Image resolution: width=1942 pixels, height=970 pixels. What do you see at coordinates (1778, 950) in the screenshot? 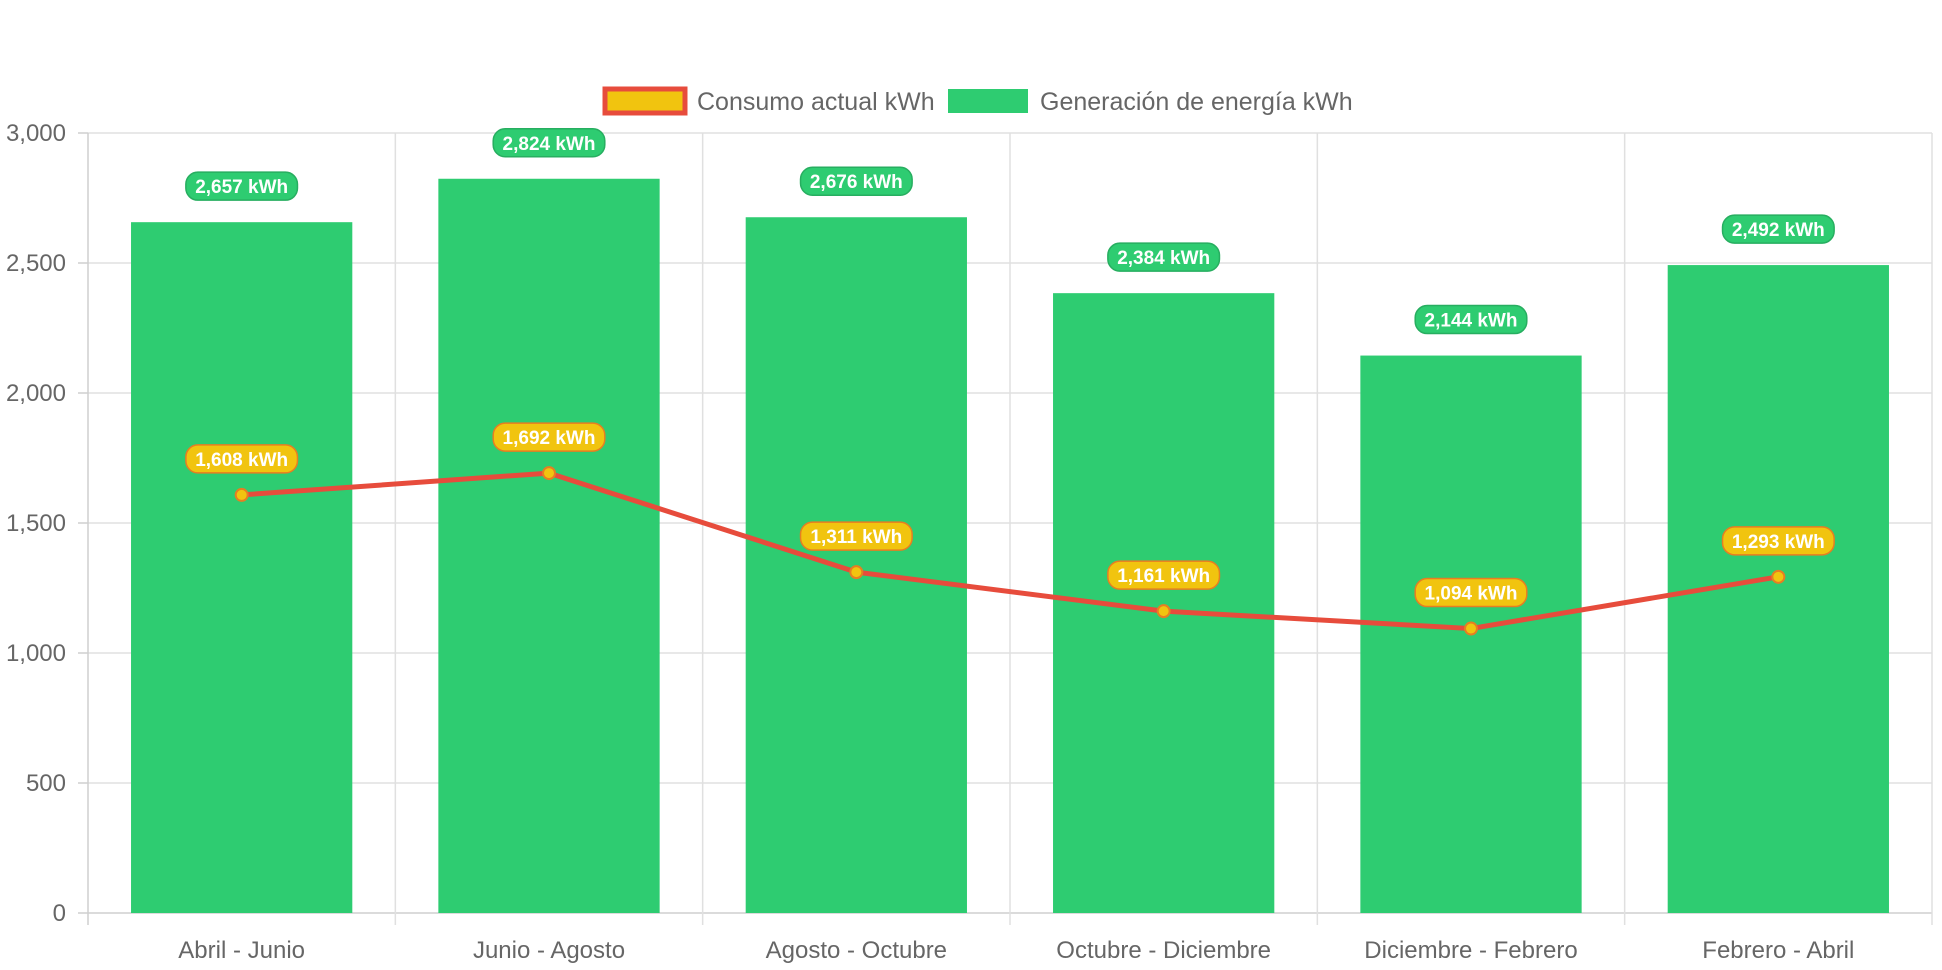
I see `x-tick-label: Febrero - Abril` at bounding box center [1778, 950].